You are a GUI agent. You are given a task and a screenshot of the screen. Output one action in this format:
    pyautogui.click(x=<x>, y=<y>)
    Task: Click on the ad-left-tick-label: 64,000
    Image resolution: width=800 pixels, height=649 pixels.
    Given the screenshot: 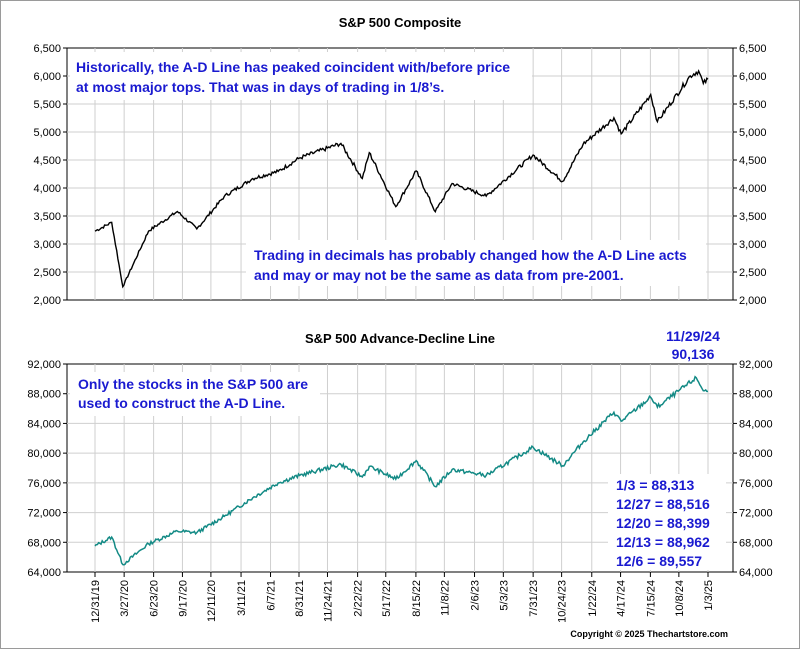 What is the action you would take?
    pyautogui.click(x=44, y=573)
    